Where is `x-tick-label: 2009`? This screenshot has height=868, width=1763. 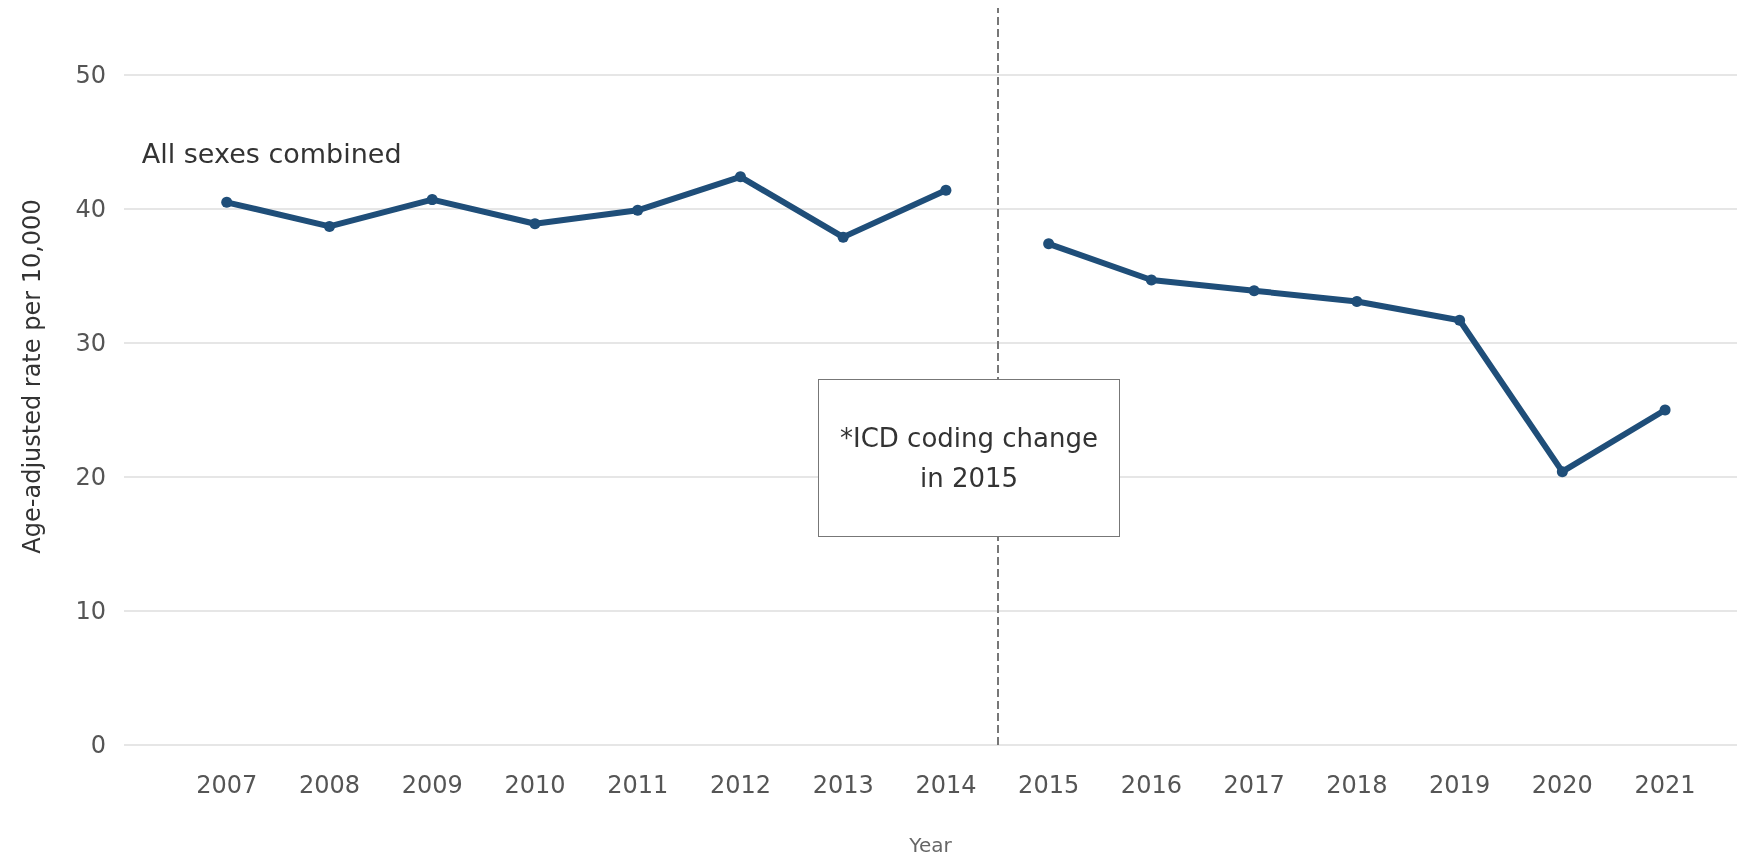
x-tick-label: 2009 is located at coordinates (432, 785).